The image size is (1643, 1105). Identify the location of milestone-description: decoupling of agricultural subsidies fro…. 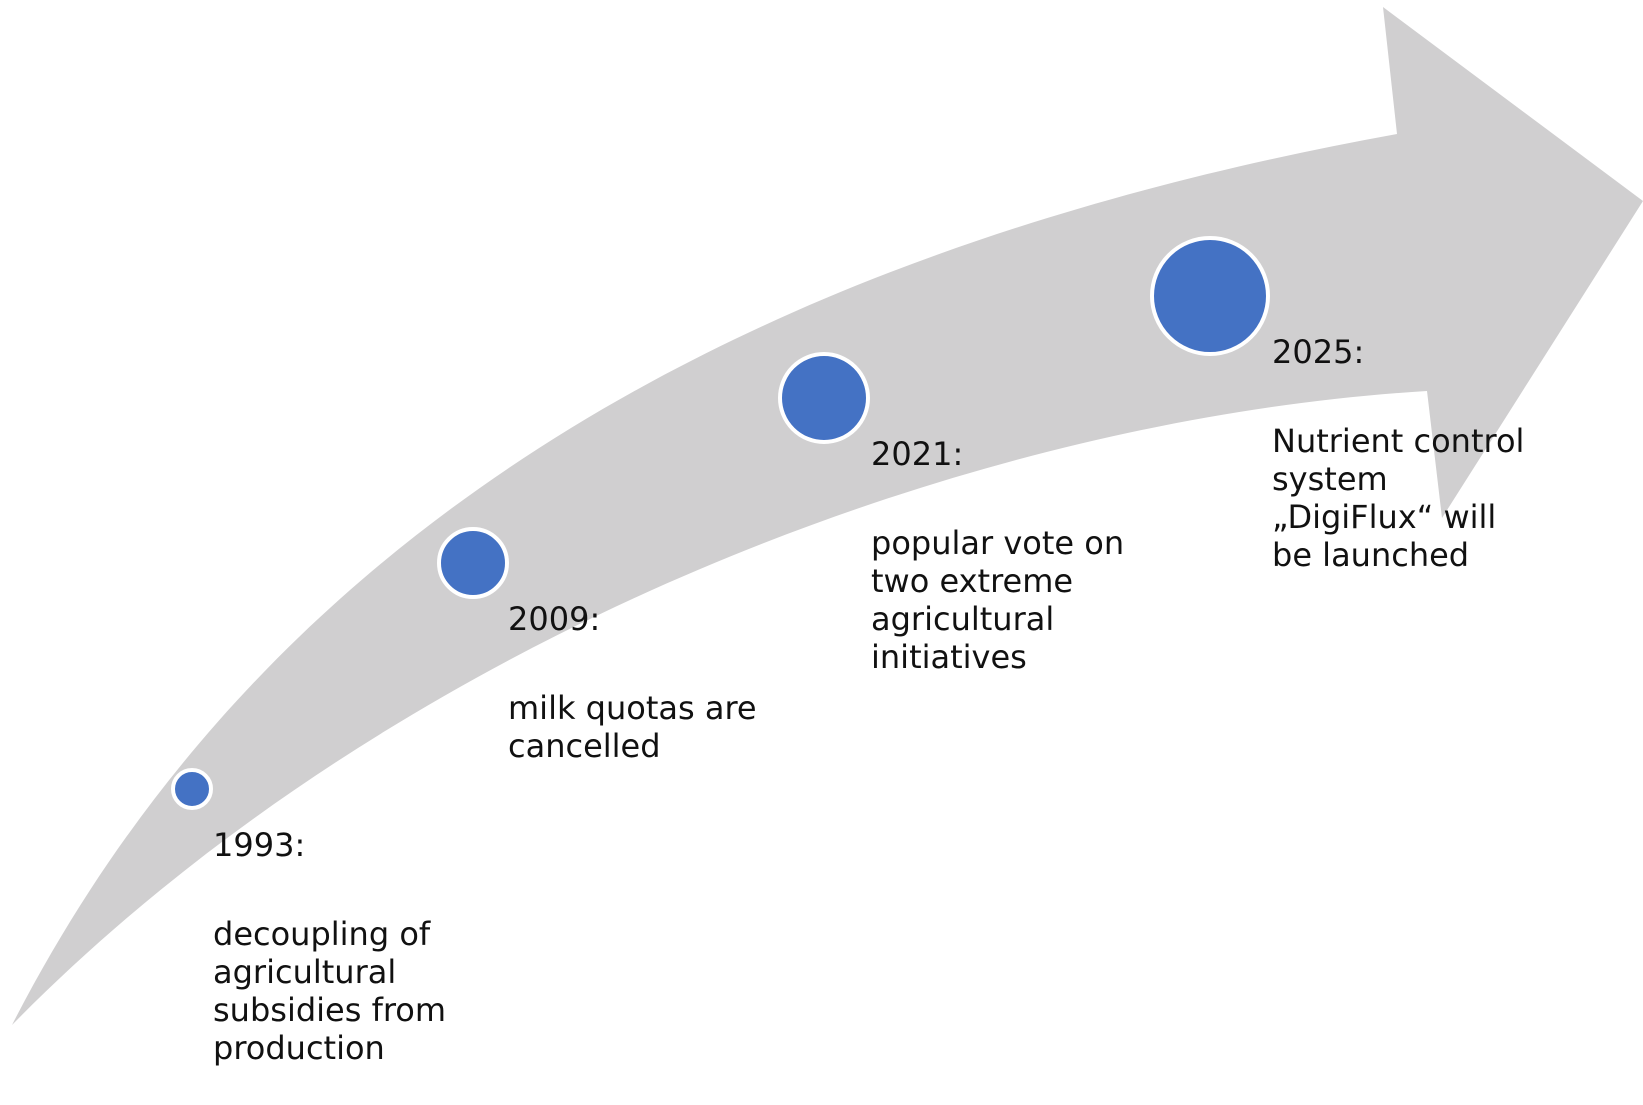
(329, 991).